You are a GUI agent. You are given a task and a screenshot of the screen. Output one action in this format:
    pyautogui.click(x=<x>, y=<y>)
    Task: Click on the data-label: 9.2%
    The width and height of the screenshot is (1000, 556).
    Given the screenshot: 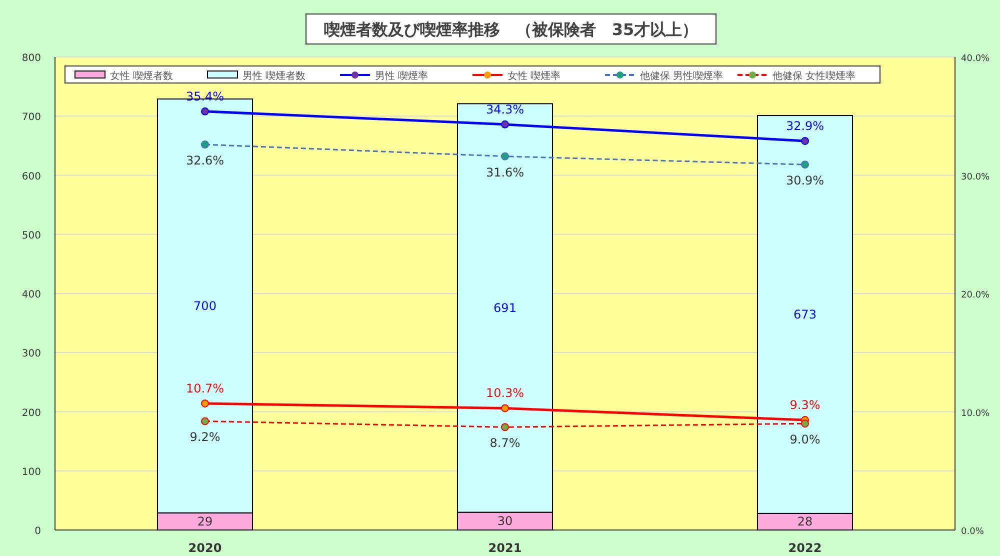 What is the action you would take?
    pyautogui.click(x=205, y=437)
    